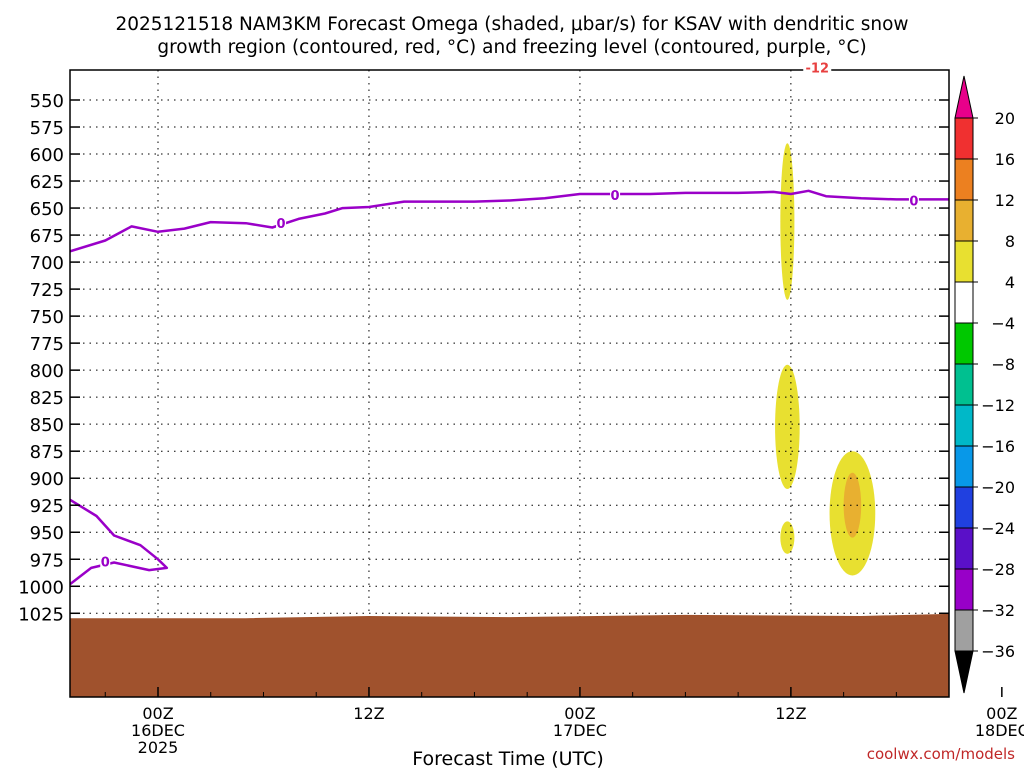  I want to click on y-tick-label: 800, so click(47, 371).